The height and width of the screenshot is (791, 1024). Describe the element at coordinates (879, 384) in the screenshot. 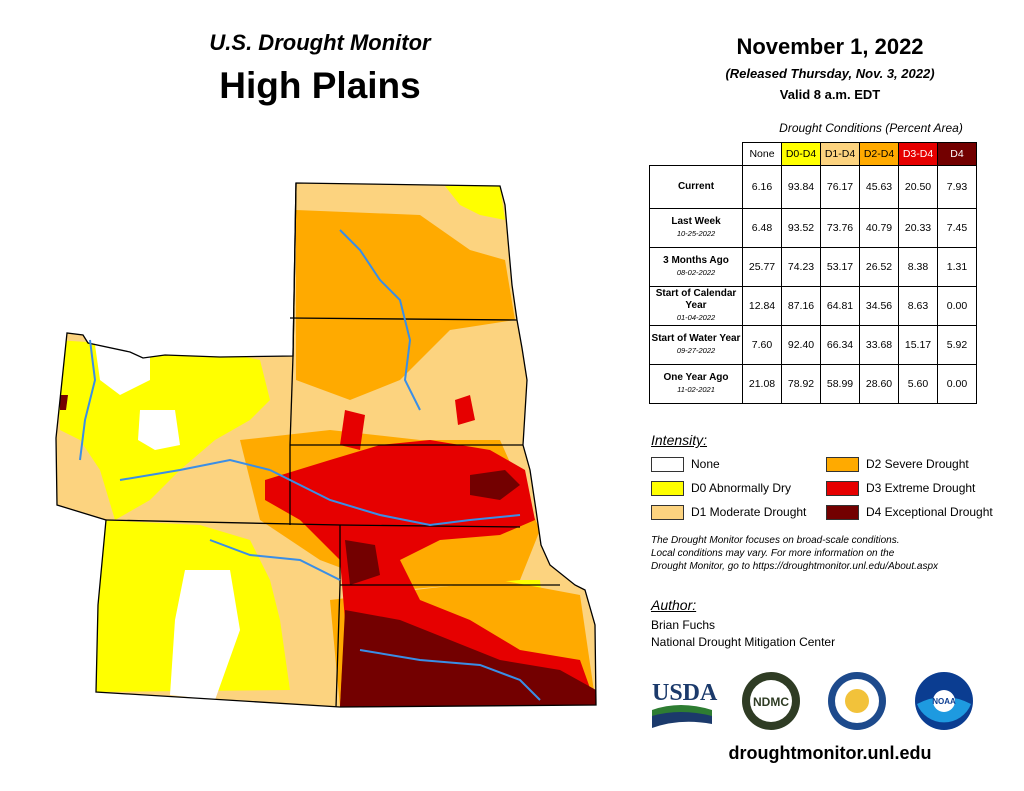

I see `table-cell: 28.60` at that location.